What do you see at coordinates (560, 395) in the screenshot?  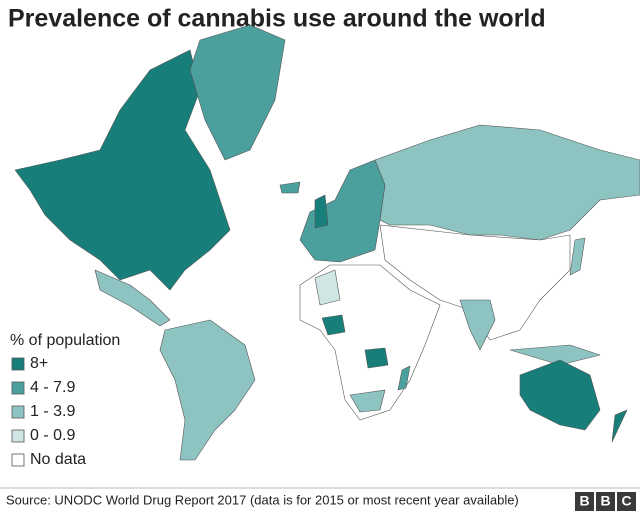 I see `australia` at bounding box center [560, 395].